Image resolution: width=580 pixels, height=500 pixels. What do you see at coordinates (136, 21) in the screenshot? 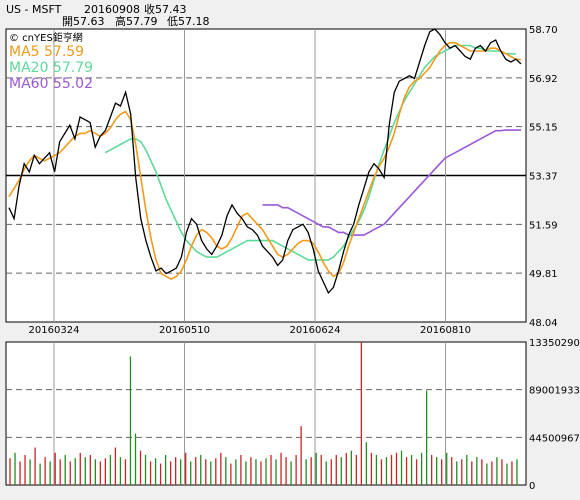
I see `high-label: 高57.79` at bounding box center [136, 21].